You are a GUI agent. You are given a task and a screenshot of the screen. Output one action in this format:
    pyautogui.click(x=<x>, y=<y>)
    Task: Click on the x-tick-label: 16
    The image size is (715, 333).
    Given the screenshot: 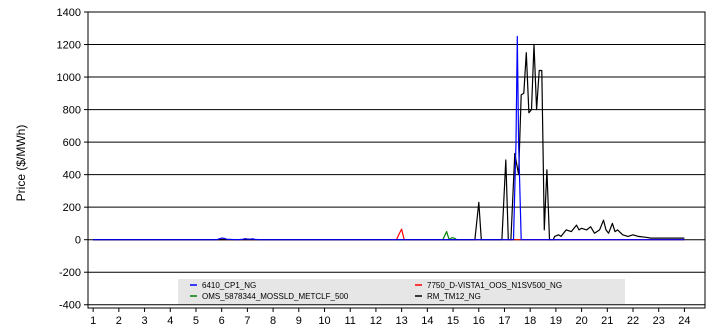 What is the action you would take?
    pyautogui.click(x=479, y=321)
    